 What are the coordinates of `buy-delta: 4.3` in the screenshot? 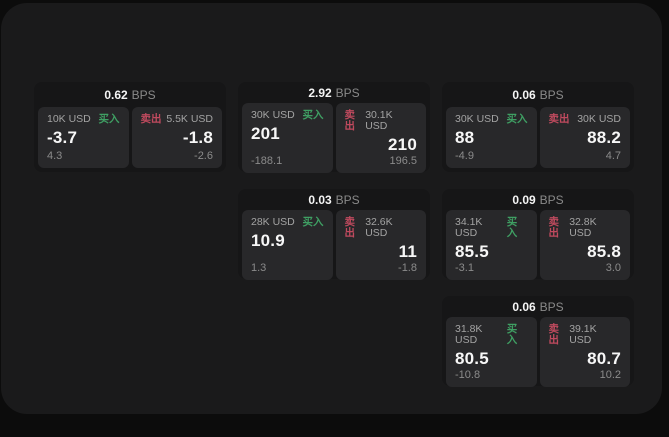 It's located at (55, 156).